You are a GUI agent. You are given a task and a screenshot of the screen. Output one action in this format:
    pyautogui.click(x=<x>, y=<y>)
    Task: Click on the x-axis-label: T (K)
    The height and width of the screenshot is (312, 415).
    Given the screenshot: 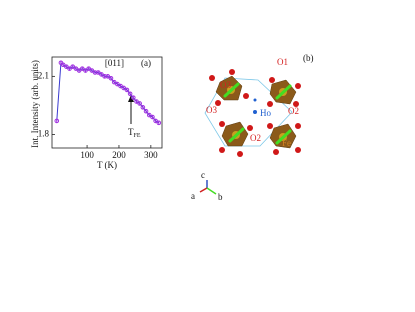 What is the action you would take?
    pyautogui.click(x=107, y=165)
    